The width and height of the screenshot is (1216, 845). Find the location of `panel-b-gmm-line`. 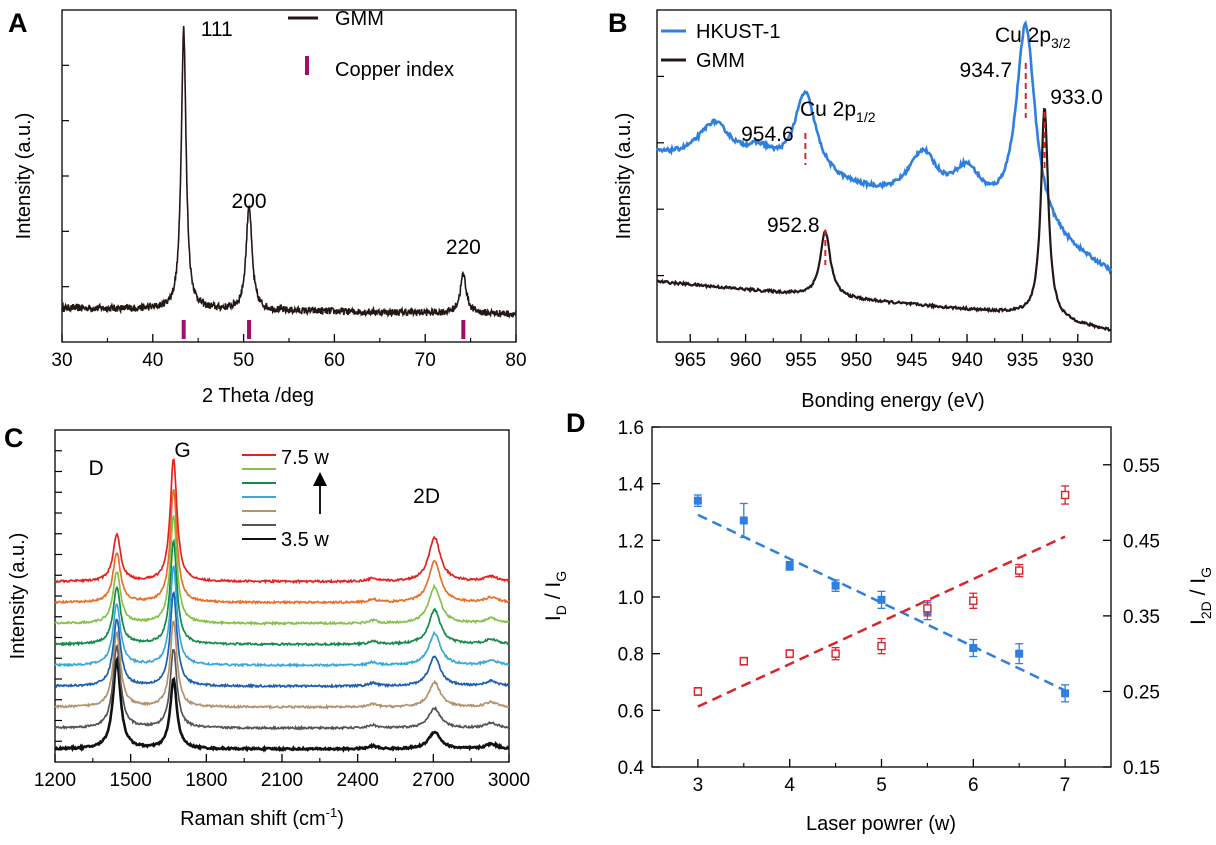

panel-b-gmm-line is located at coordinates (884, 219).